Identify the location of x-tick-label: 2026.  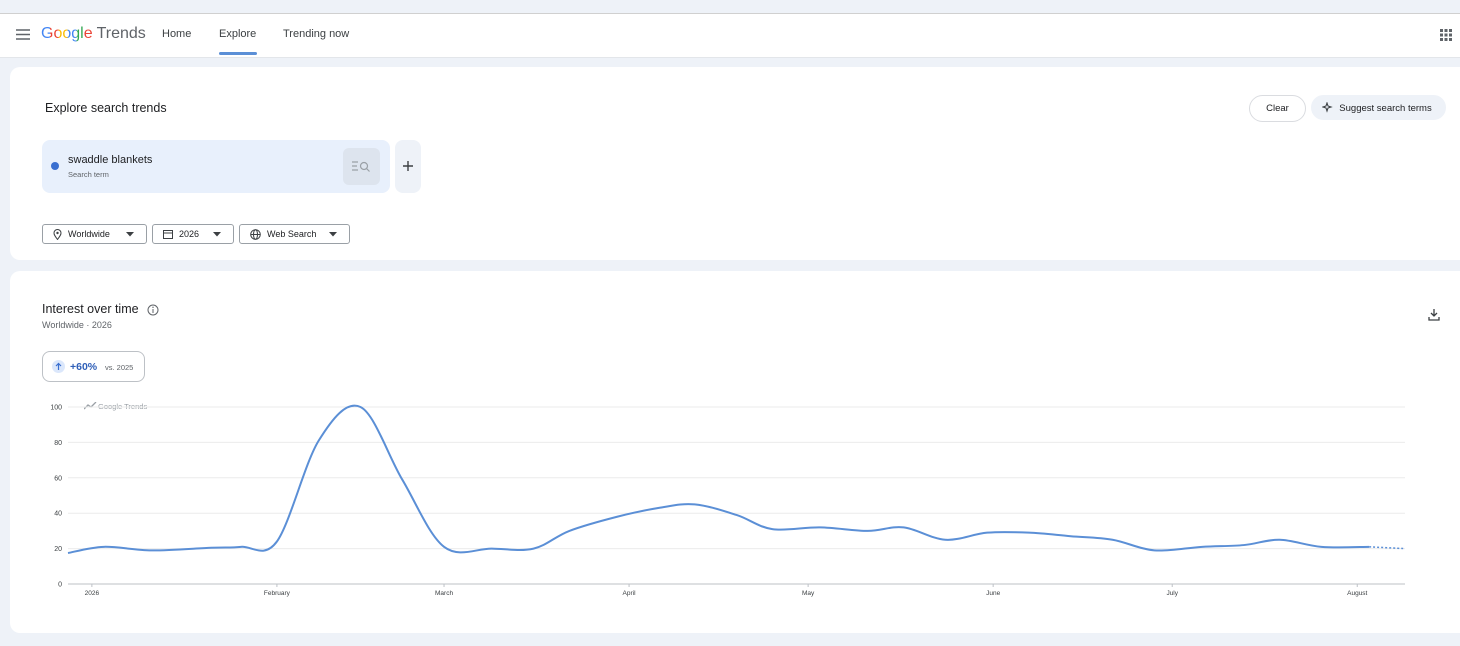
(92, 593).